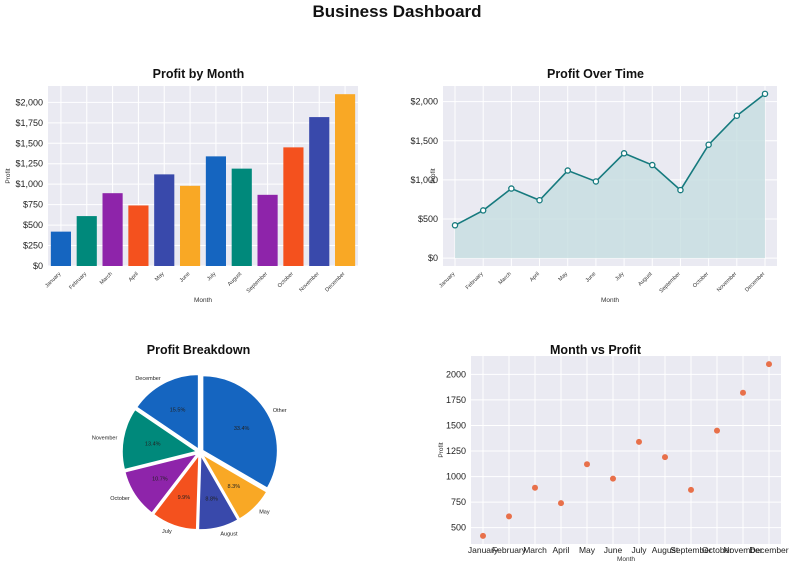 The width and height of the screenshot is (794, 568). I want to click on pie-percent-label: 10.7%, so click(160, 479).